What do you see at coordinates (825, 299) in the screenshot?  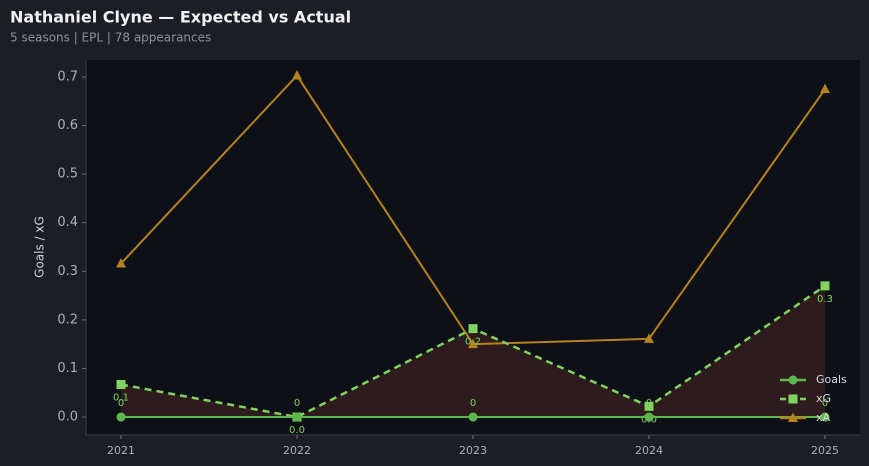 I see `value-label: 0.3` at bounding box center [825, 299].